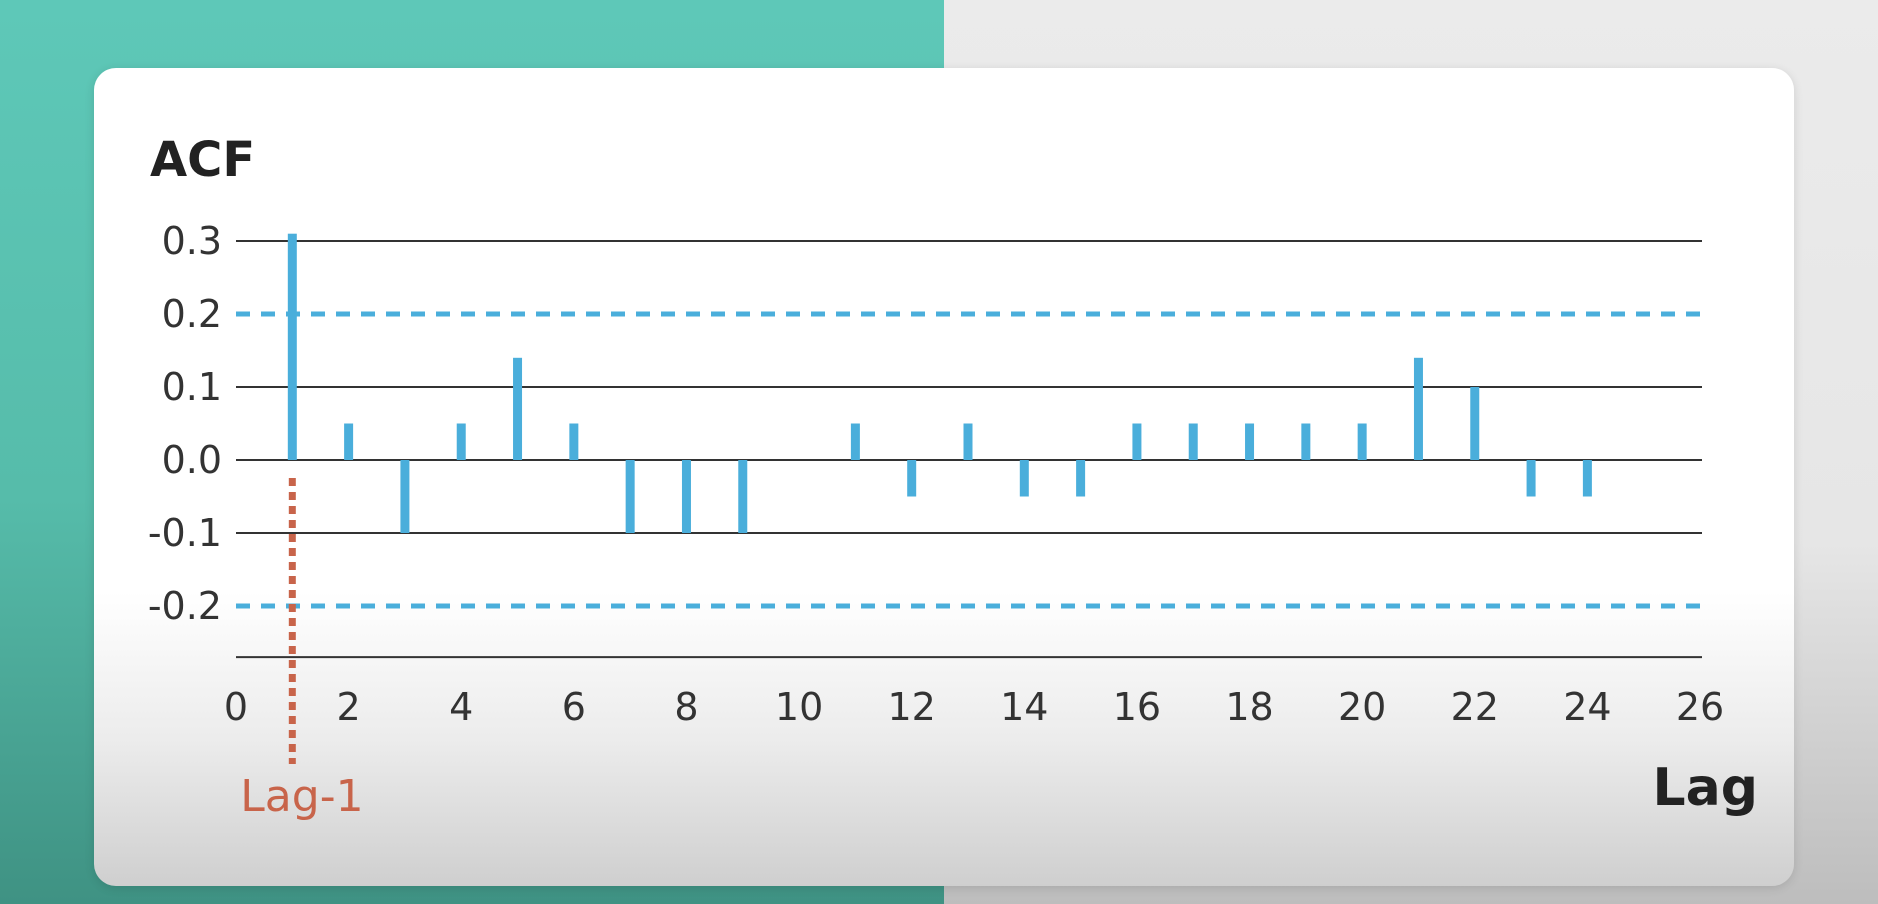 The width and height of the screenshot is (1878, 904). What do you see at coordinates (349, 707) in the screenshot?
I see `x-tick-label: 2` at bounding box center [349, 707].